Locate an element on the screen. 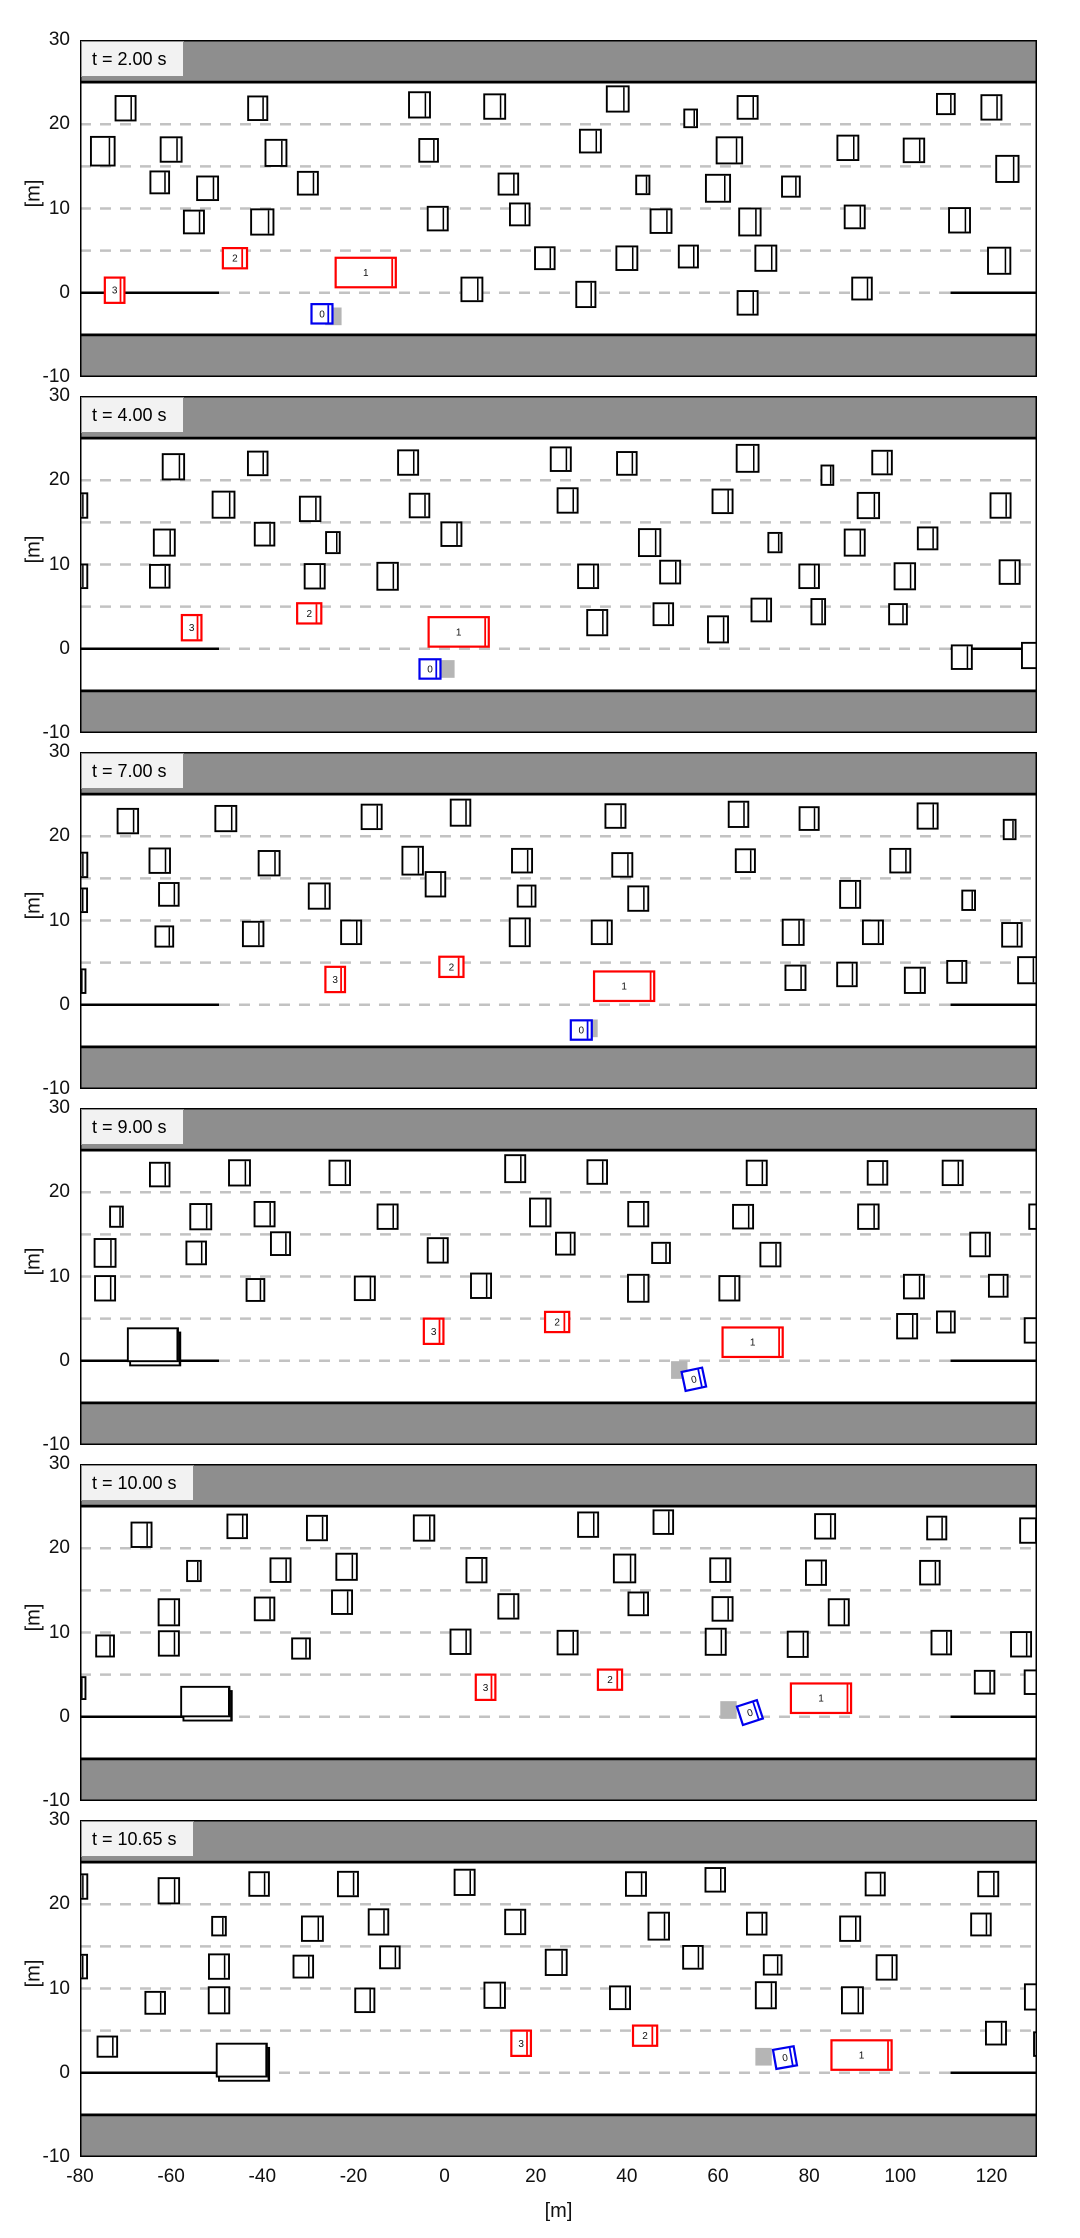  merge-vehicle-front-body is located at coordinates (241, 2060).